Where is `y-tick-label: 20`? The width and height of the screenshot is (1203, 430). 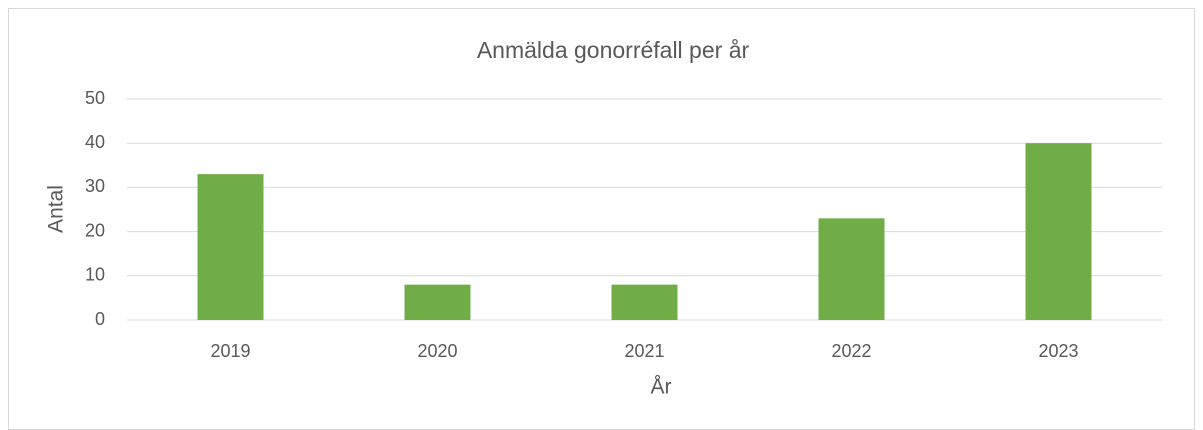 y-tick-label: 20 is located at coordinates (95, 230).